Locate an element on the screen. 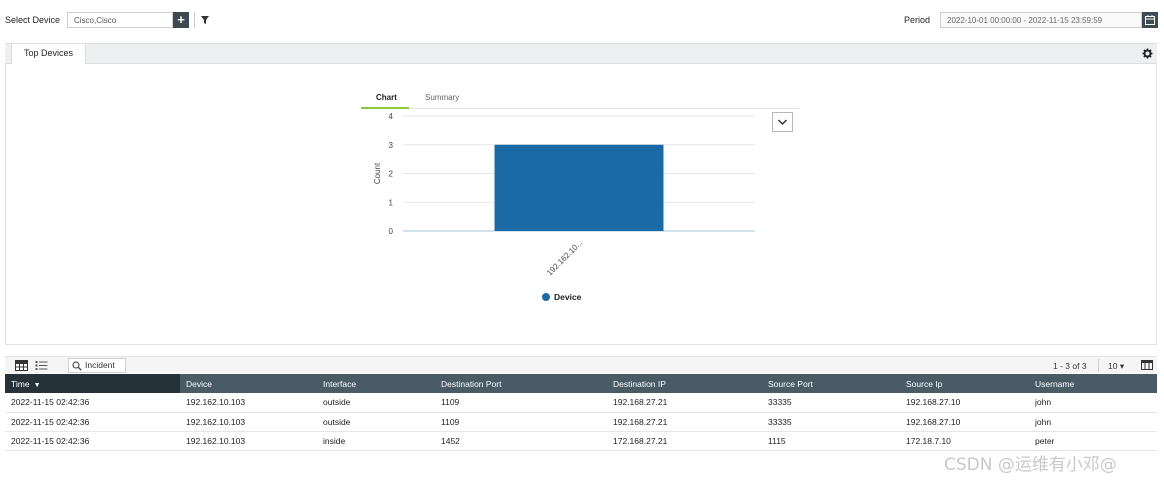 The width and height of the screenshot is (1164, 480). toolbar-divider is located at coordinates (194, 20).